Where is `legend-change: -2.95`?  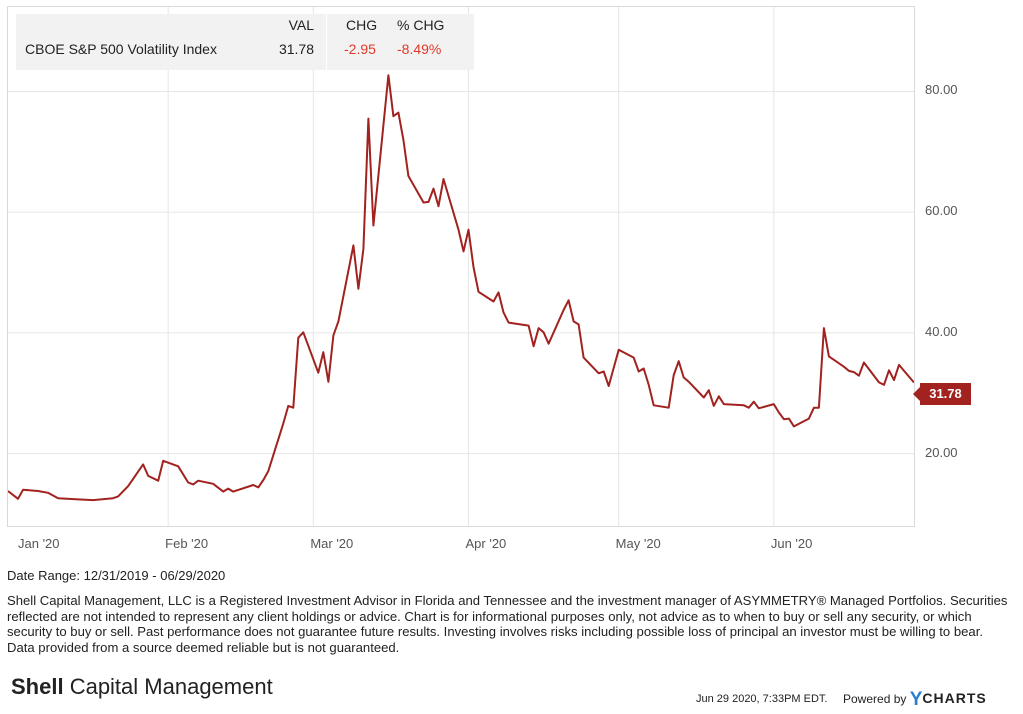
legend-change: -2.95 is located at coordinates (360, 49).